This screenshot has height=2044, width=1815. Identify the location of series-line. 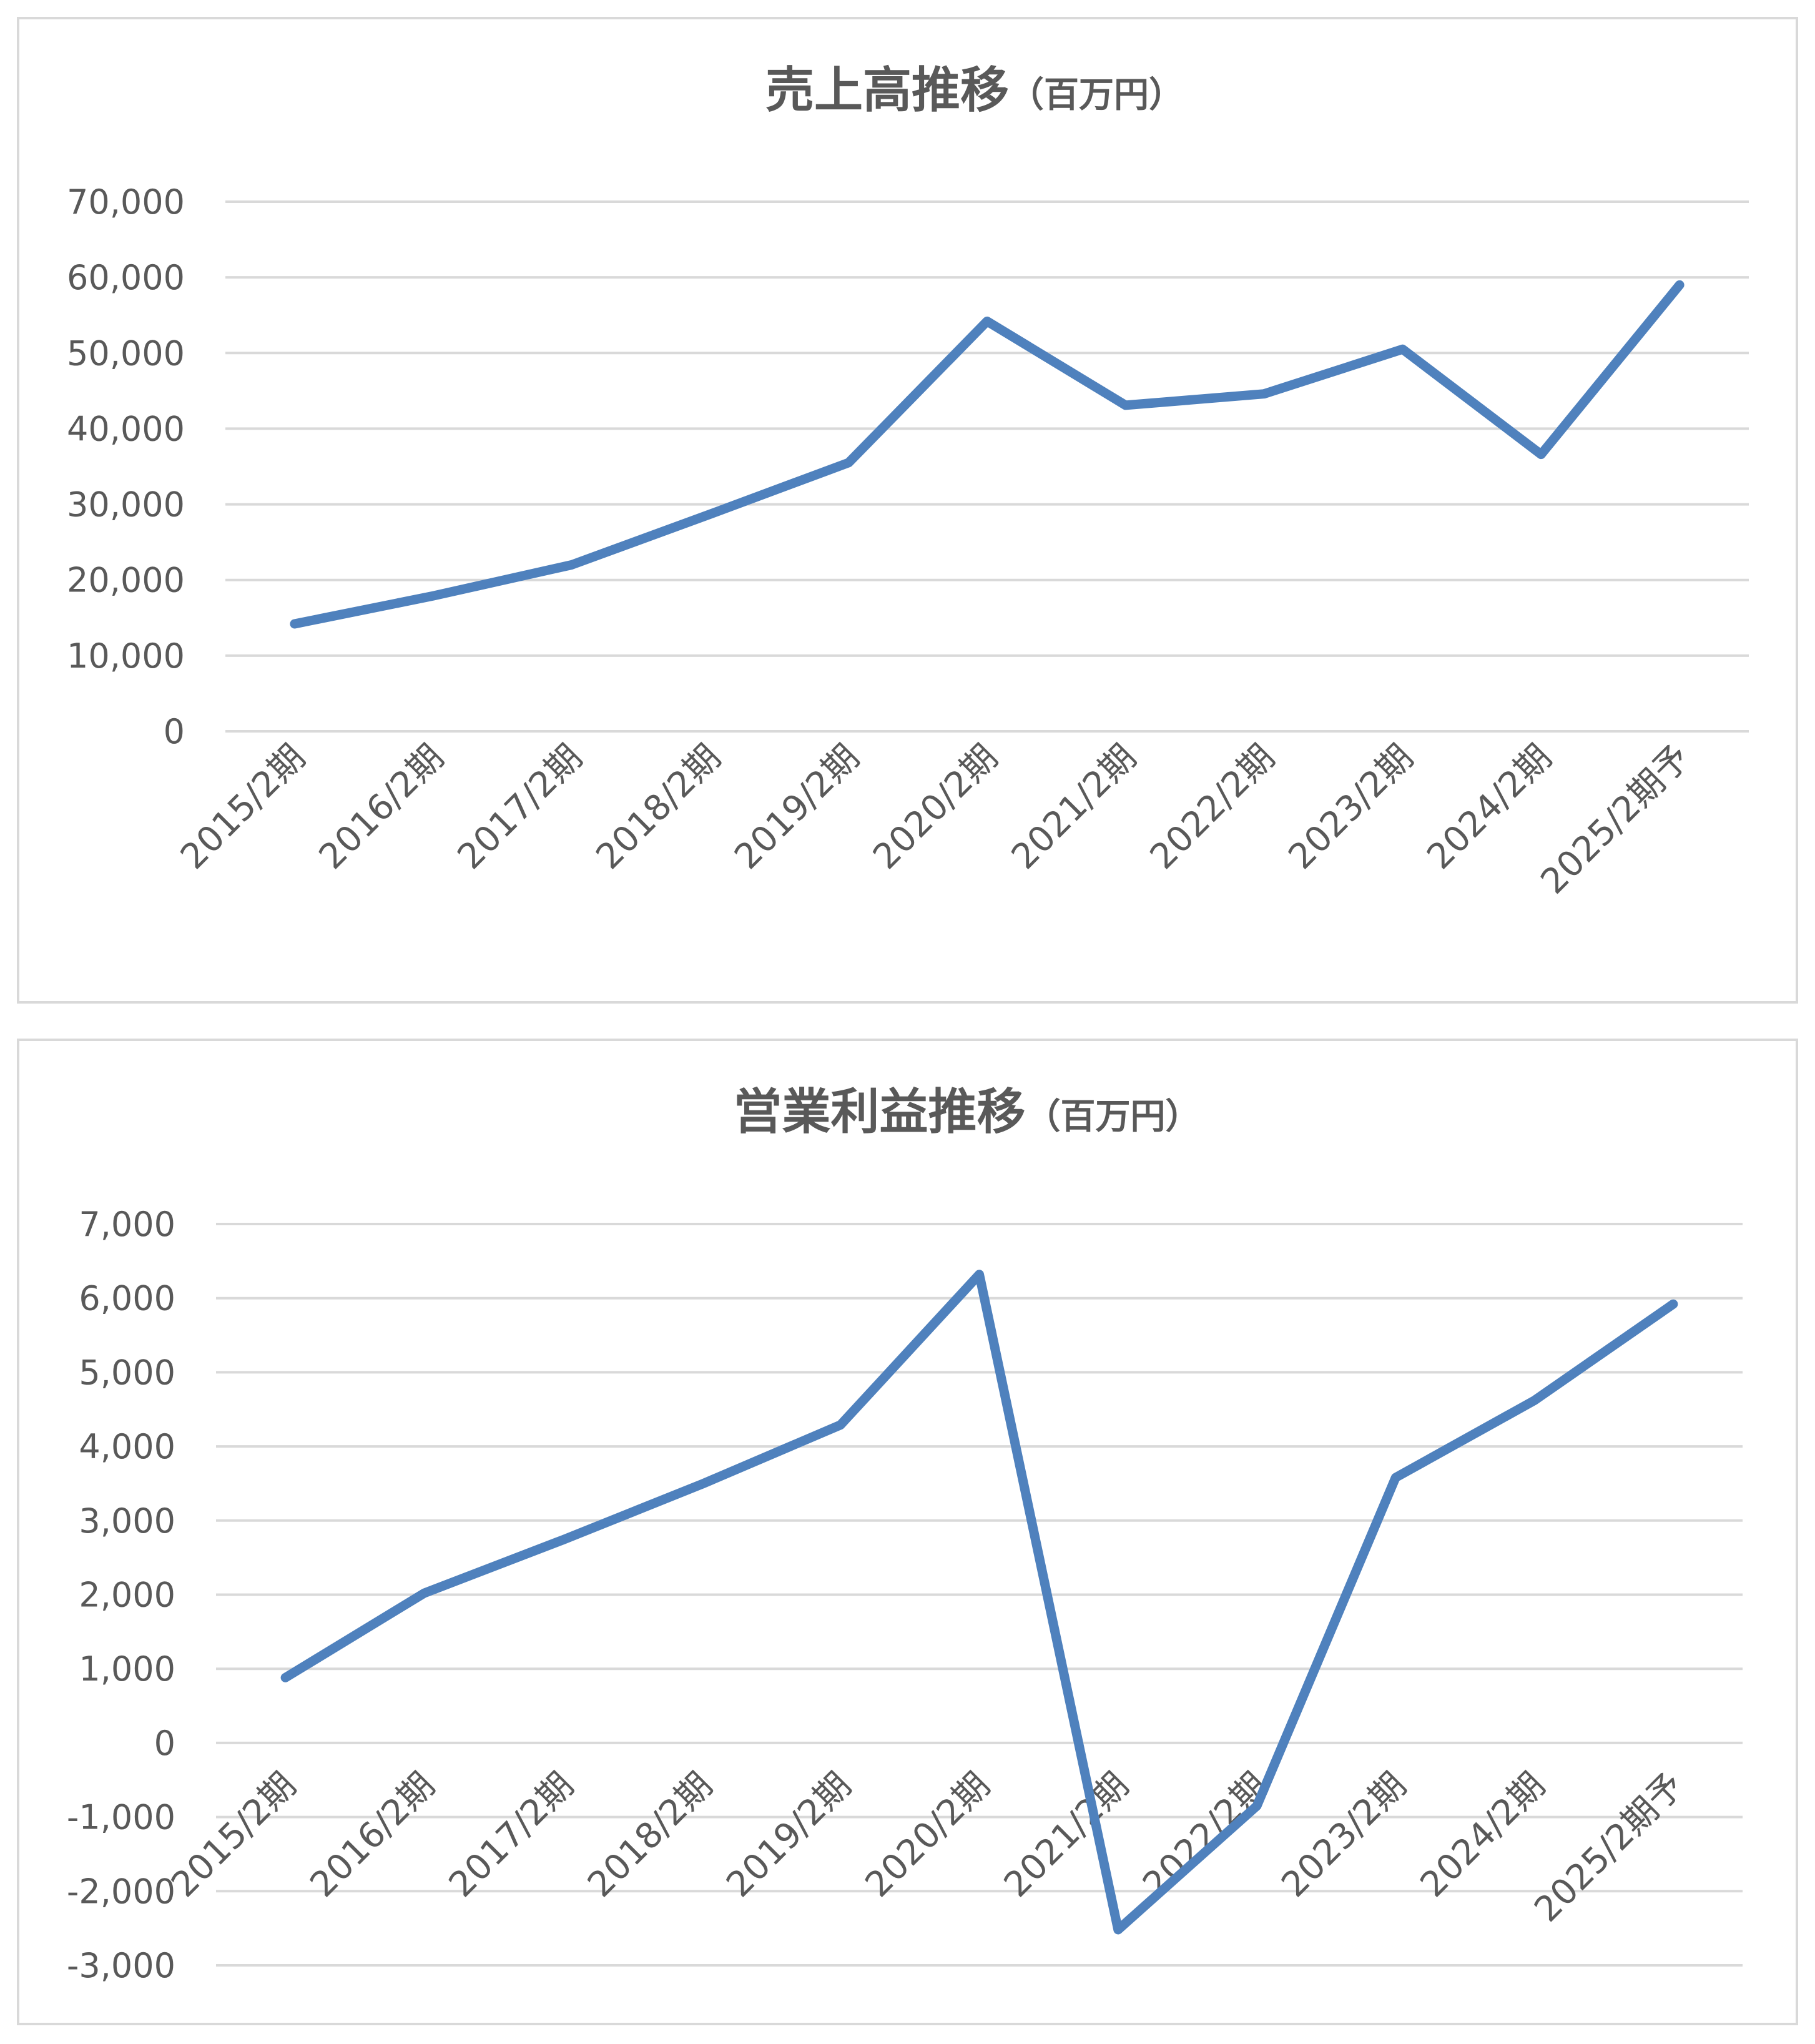
(987, 455).